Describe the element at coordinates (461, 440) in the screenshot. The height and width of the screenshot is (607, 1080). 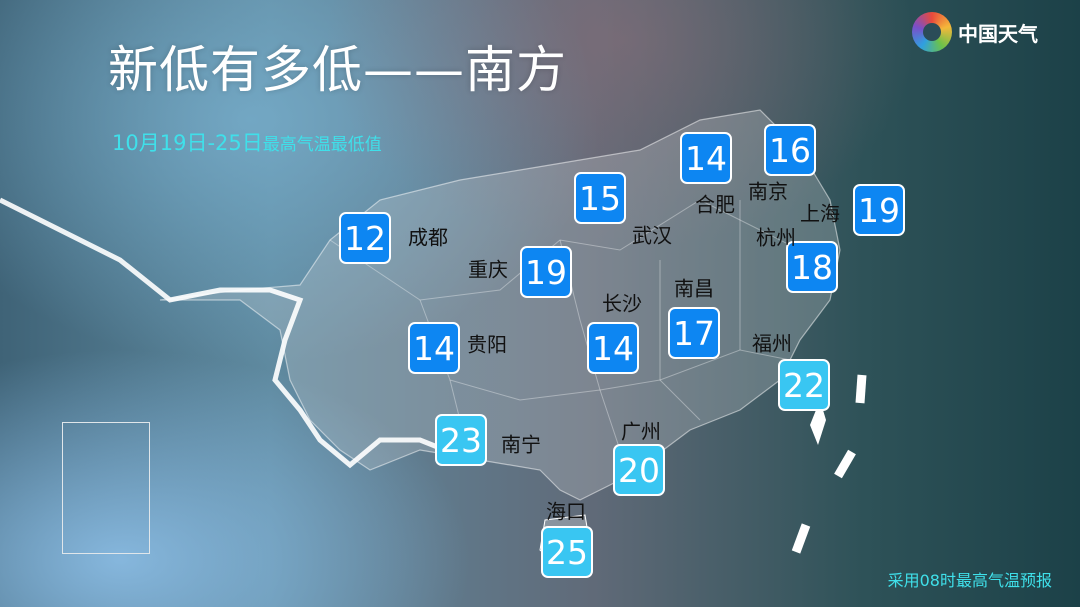
I see `temperature-box: 23` at that location.